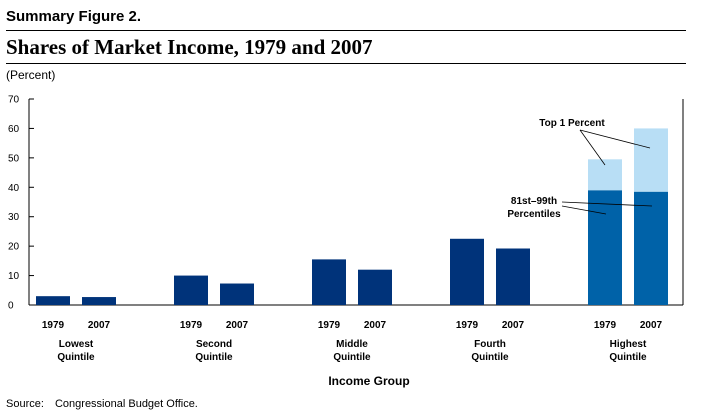 The image size is (702, 418). What do you see at coordinates (352, 344) in the screenshot?
I see `group-label-2-line0: Middle` at bounding box center [352, 344].